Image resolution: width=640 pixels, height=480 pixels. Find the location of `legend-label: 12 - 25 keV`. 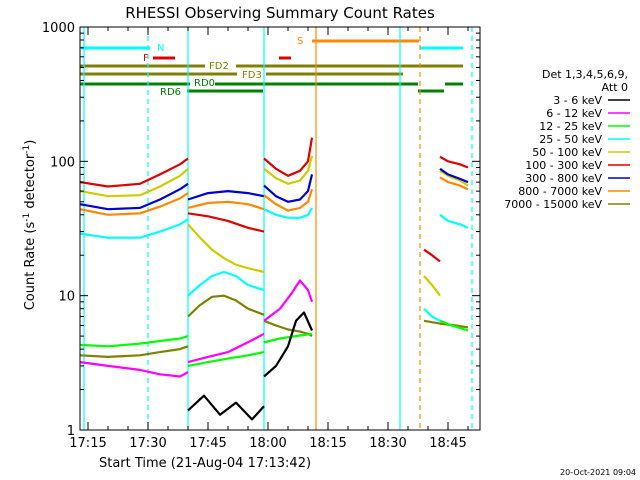

legend-label: 12 - 25 keV is located at coordinates (570, 126).